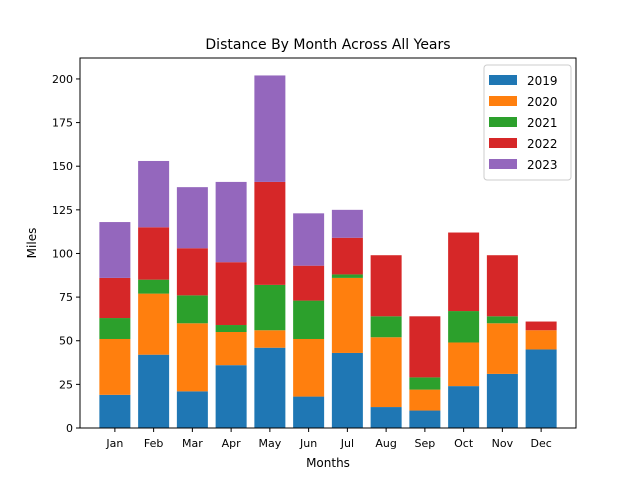 Image resolution: width=640 pixels, height=480 pixels. I want to click on x-axis: Jan Feb Mar Apr May Jun Jul Aug Sep Oct Nov Dec, so click(328, 439).